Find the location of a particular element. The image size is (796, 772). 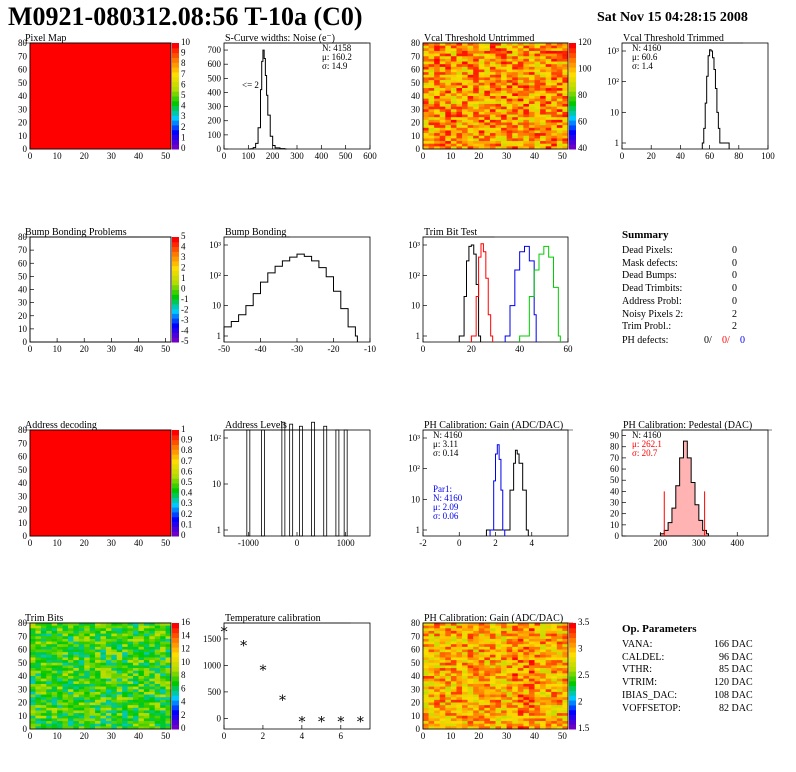

x-tick-label: -2 is located at coordinates (423, 543).